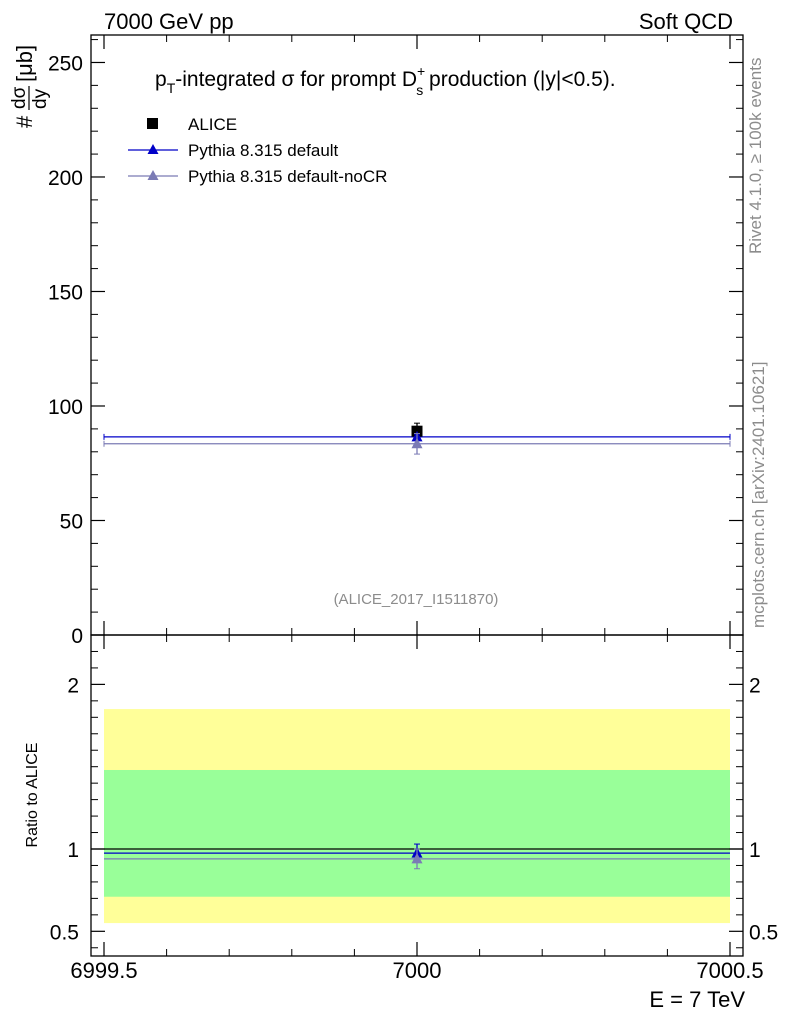 This screenshot has height=1024, width=786. What do you see at coordinates (417, 858) in the screenshot?
I see `ratio-point-nocr` at bounding box center [417, 858].